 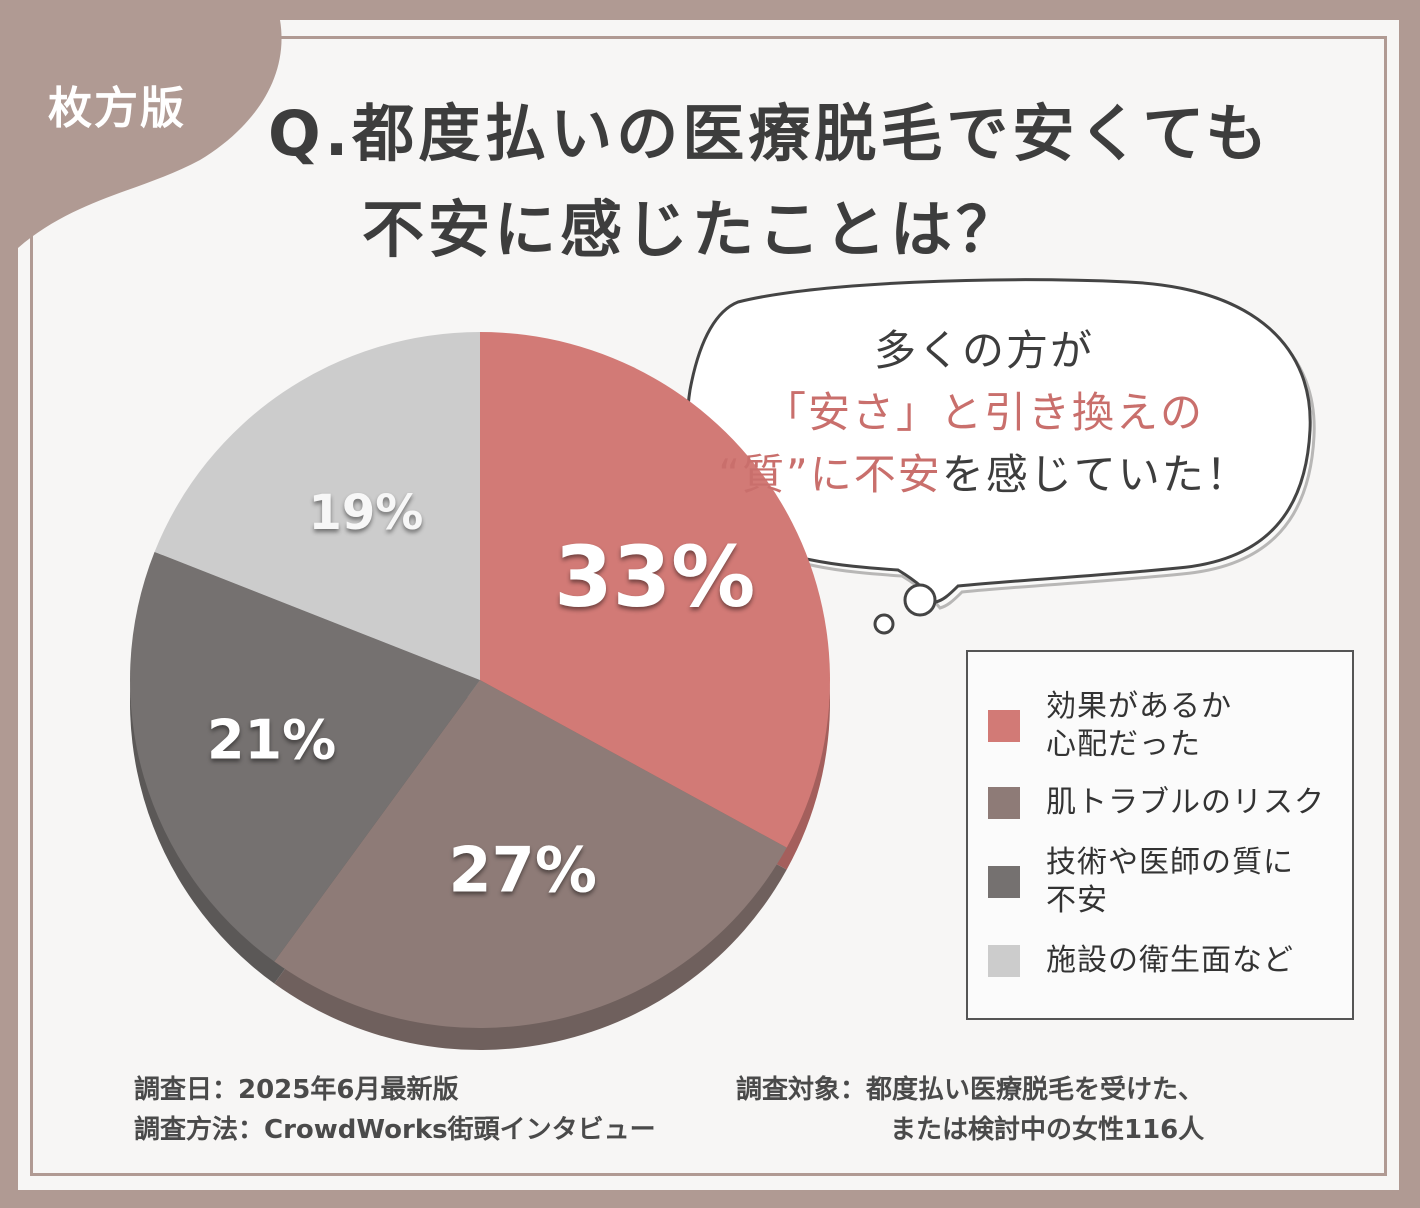 I want to click on legend-swatch-skin, so click(x=1004, y=803).